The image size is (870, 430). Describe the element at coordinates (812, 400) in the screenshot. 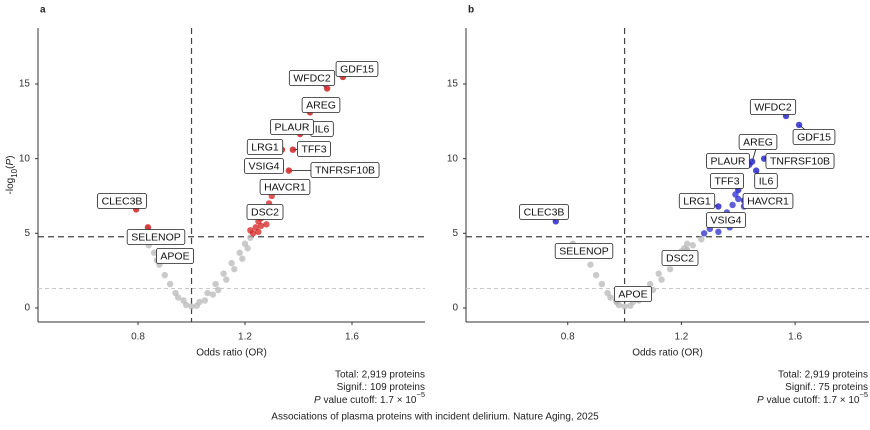

I see `cutoff-text: value cutoff: 1.7 × 10` at that location.